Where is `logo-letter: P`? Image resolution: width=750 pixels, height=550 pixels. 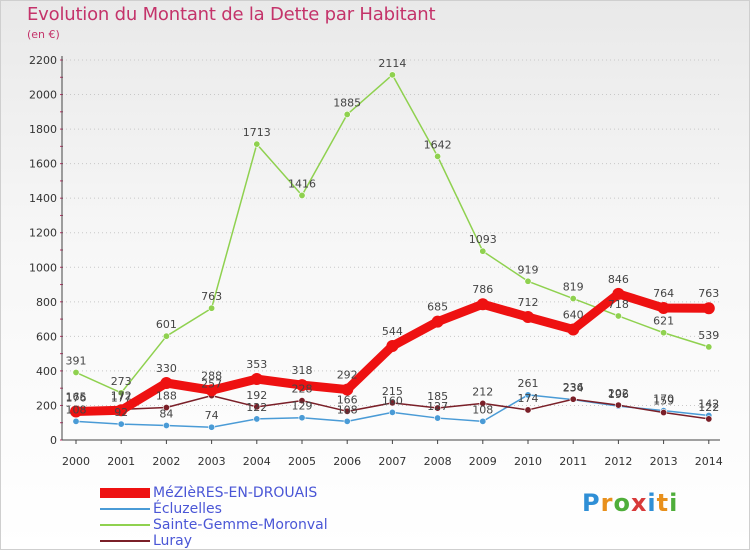 logo-letter: P is located at coordinates (591, 503).